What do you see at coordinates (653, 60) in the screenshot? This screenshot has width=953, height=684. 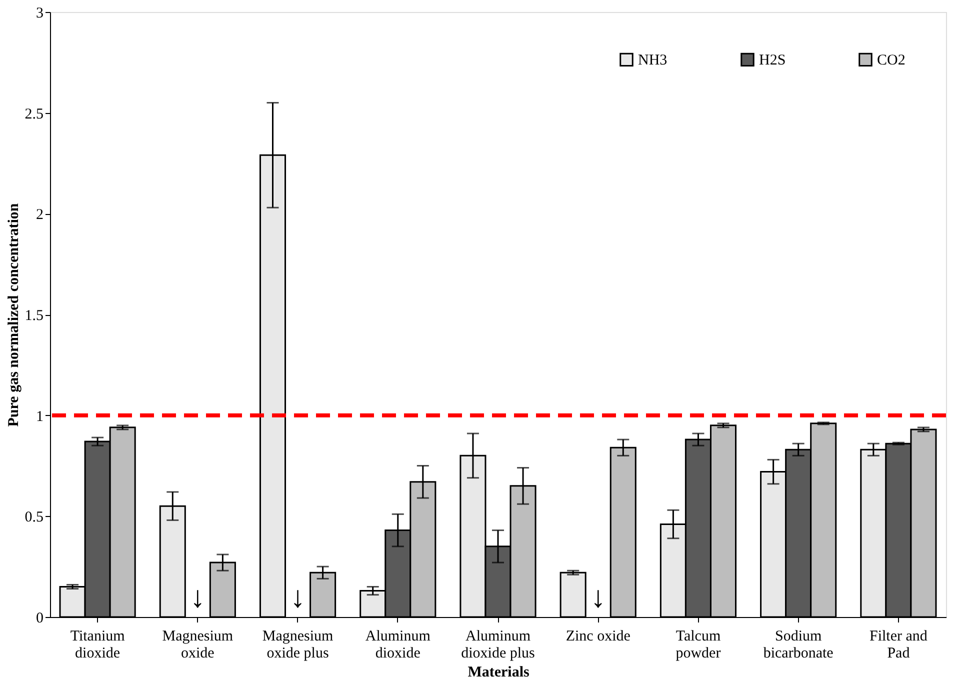 I see `legend-label: NH3` at bounding box center [653, 60].